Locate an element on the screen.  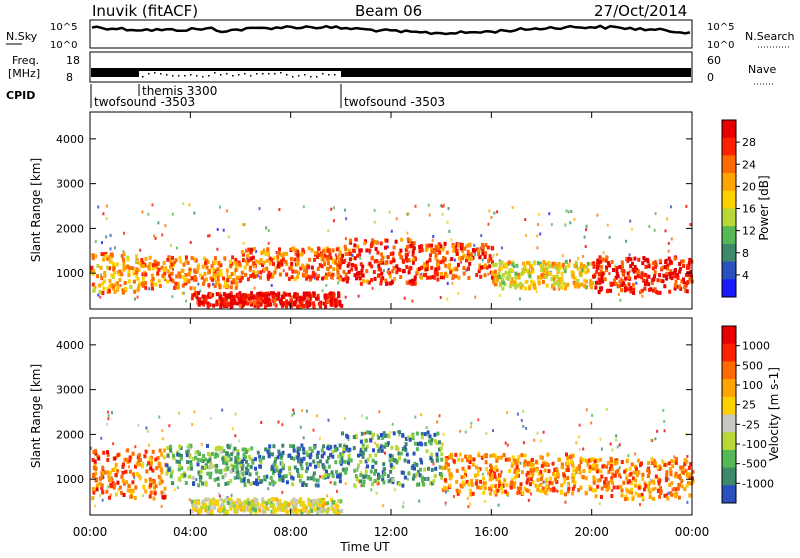
y-tick-label: 3000 is located at coordinates (70, 184).